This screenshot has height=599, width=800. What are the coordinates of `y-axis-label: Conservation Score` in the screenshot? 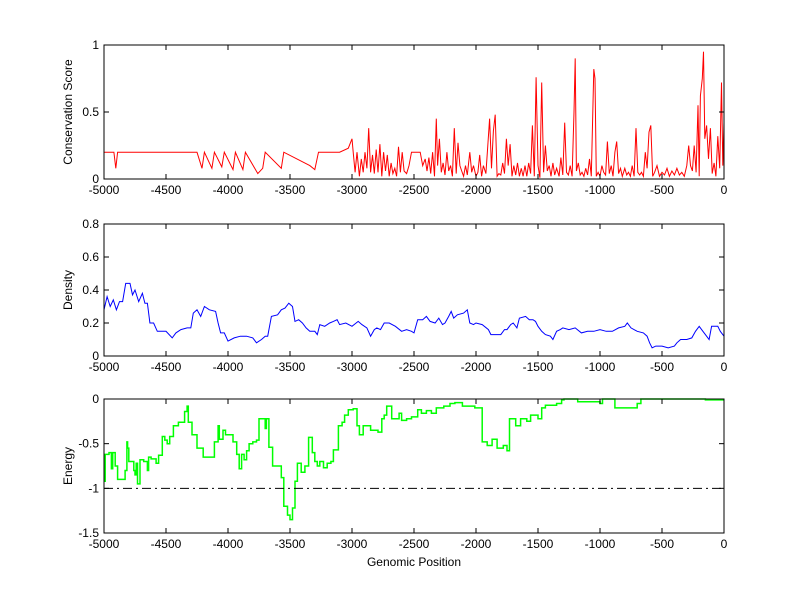 It's located at (68, 112).